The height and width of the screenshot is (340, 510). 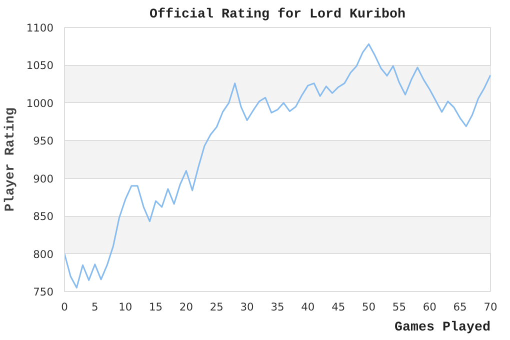 I want to click on x-tick-label: 25, so click(x=217, y=307).